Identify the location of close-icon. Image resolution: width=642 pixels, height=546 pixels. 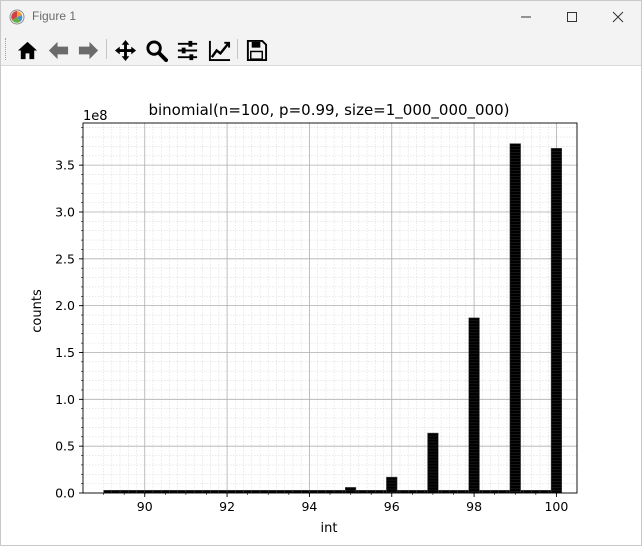
(618, 17).